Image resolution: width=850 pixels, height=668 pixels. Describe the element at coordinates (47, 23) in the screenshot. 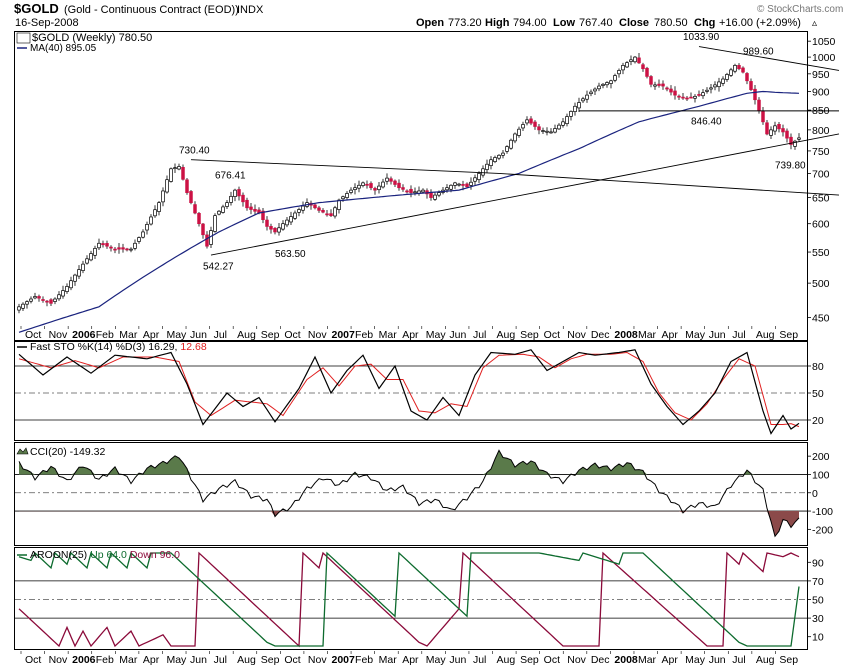

I see `chart-date: 16-Sep-2008` at that location.